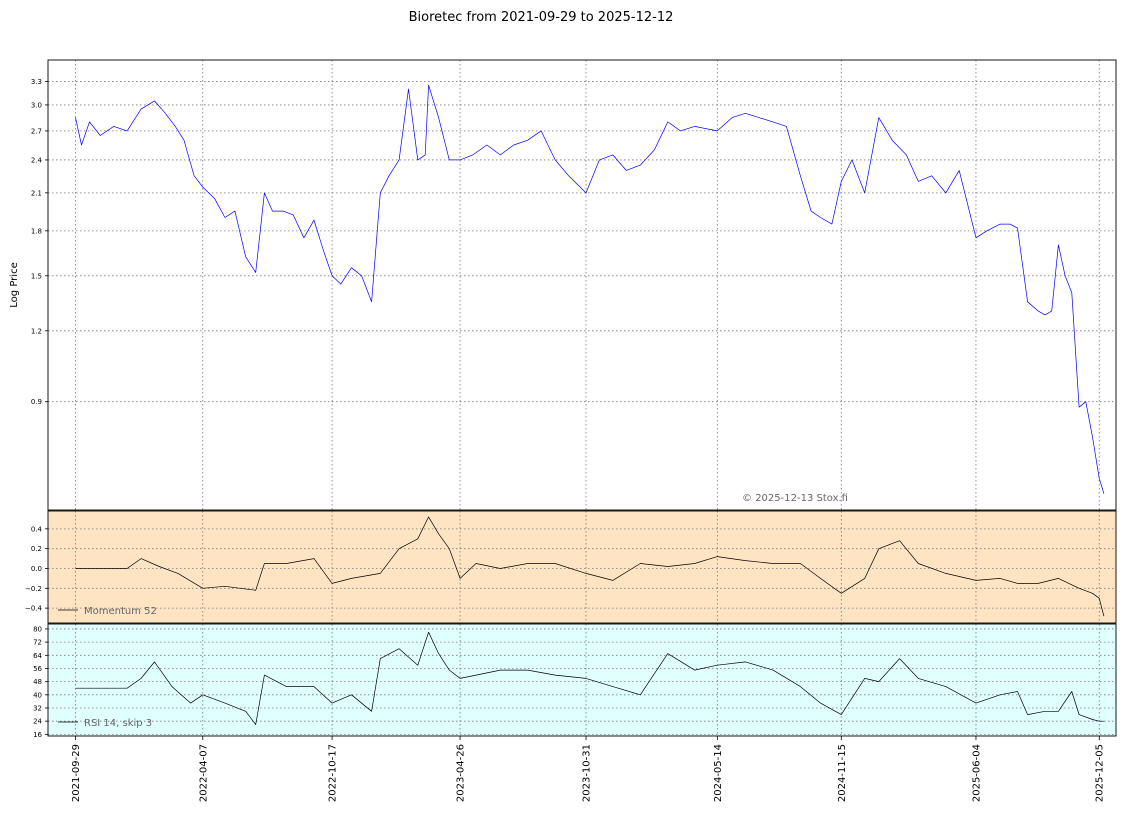 The width and height of the screenshot is (1126, 822). Describe the element at coordinates (33, 589) in the screenshot. I see `momentum-y-tick-label: −0.2` at that location.